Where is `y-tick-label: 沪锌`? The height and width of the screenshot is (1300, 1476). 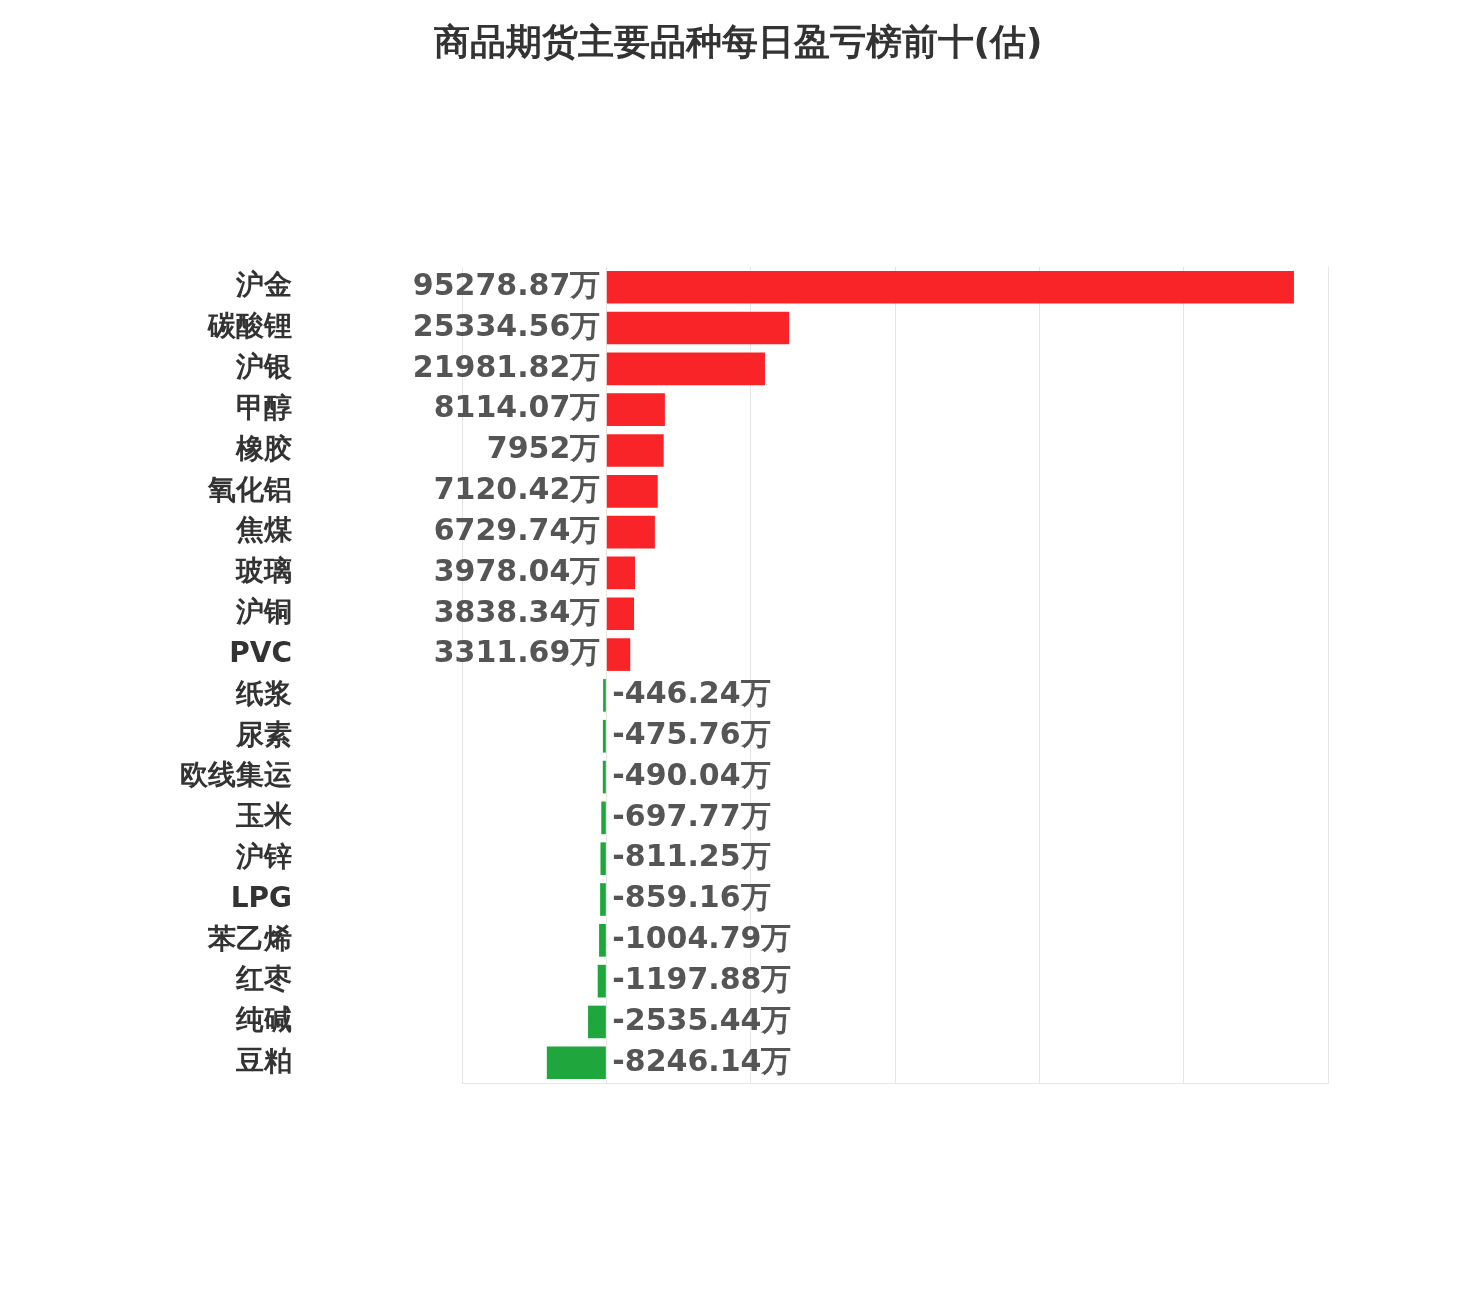
y-tick-label: 沪锌 is located at coordinates (263, 856).